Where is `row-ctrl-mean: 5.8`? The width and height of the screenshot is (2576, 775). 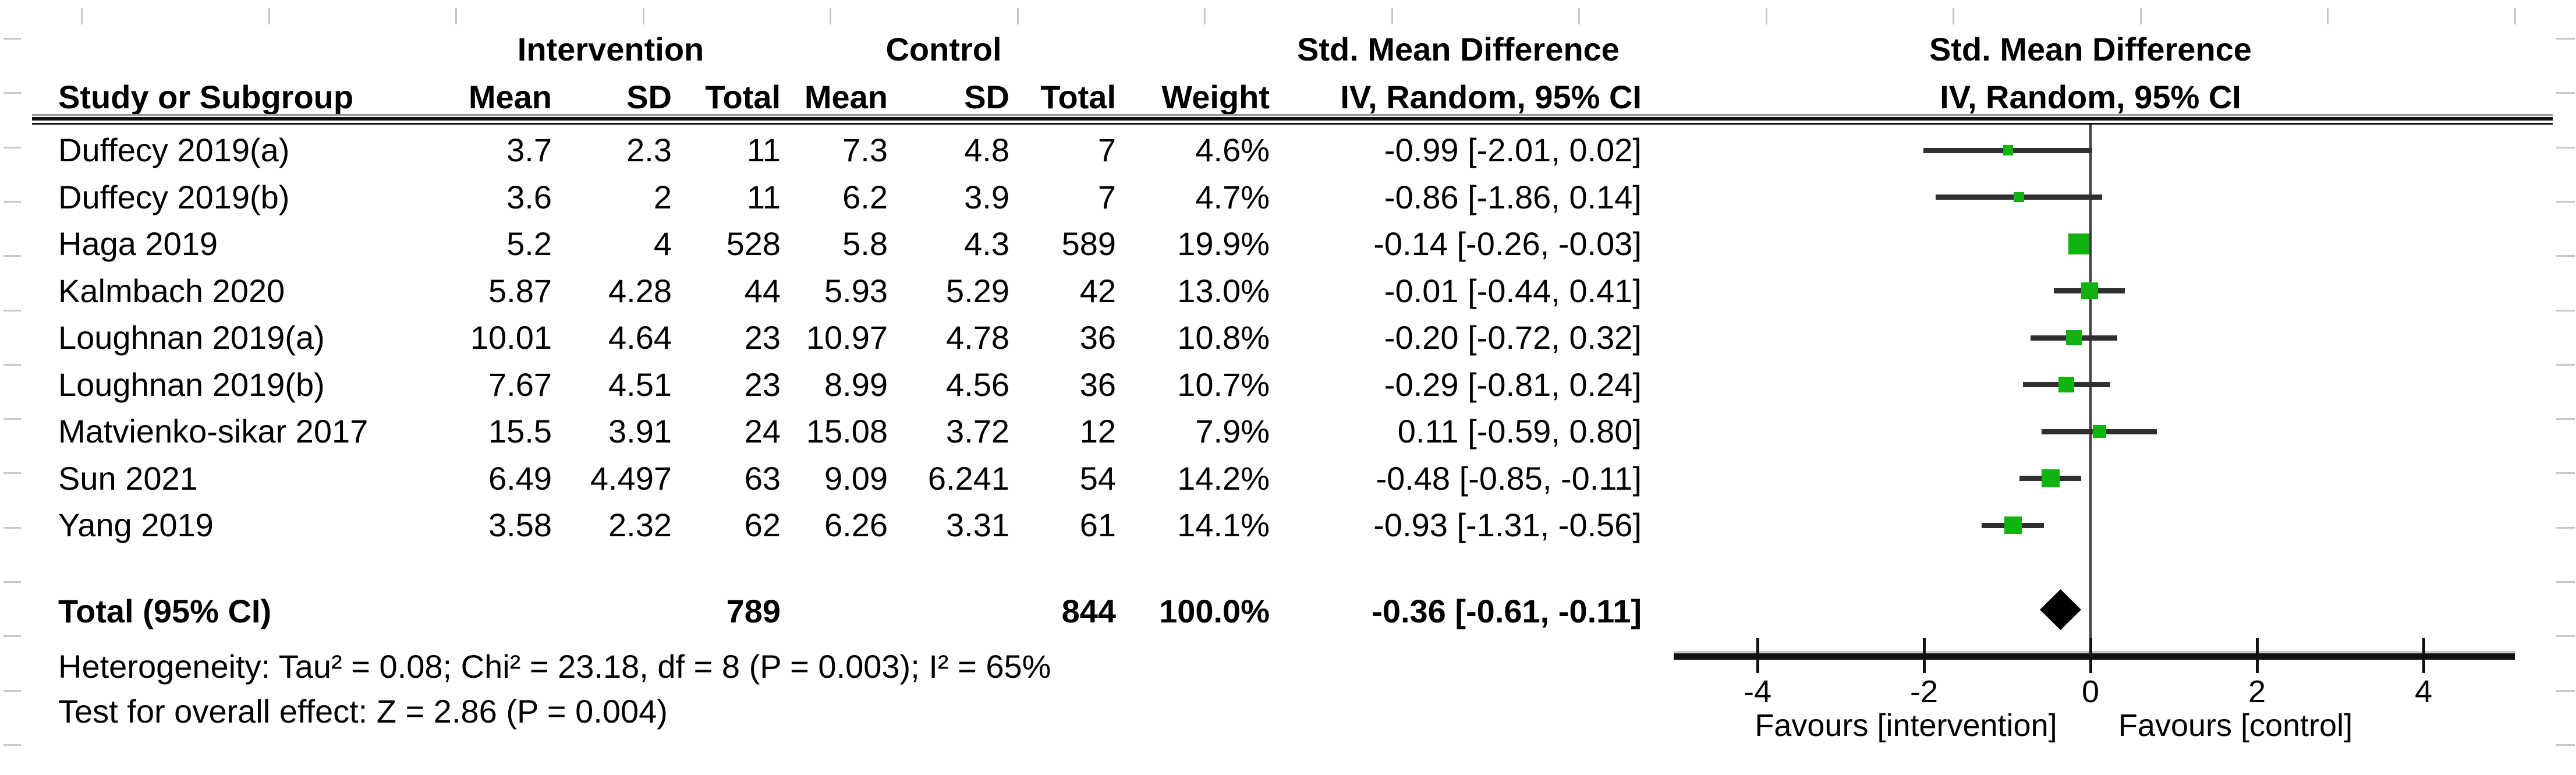 row-ctrl-mean: 5.8 is located at coordinates (865, 243).